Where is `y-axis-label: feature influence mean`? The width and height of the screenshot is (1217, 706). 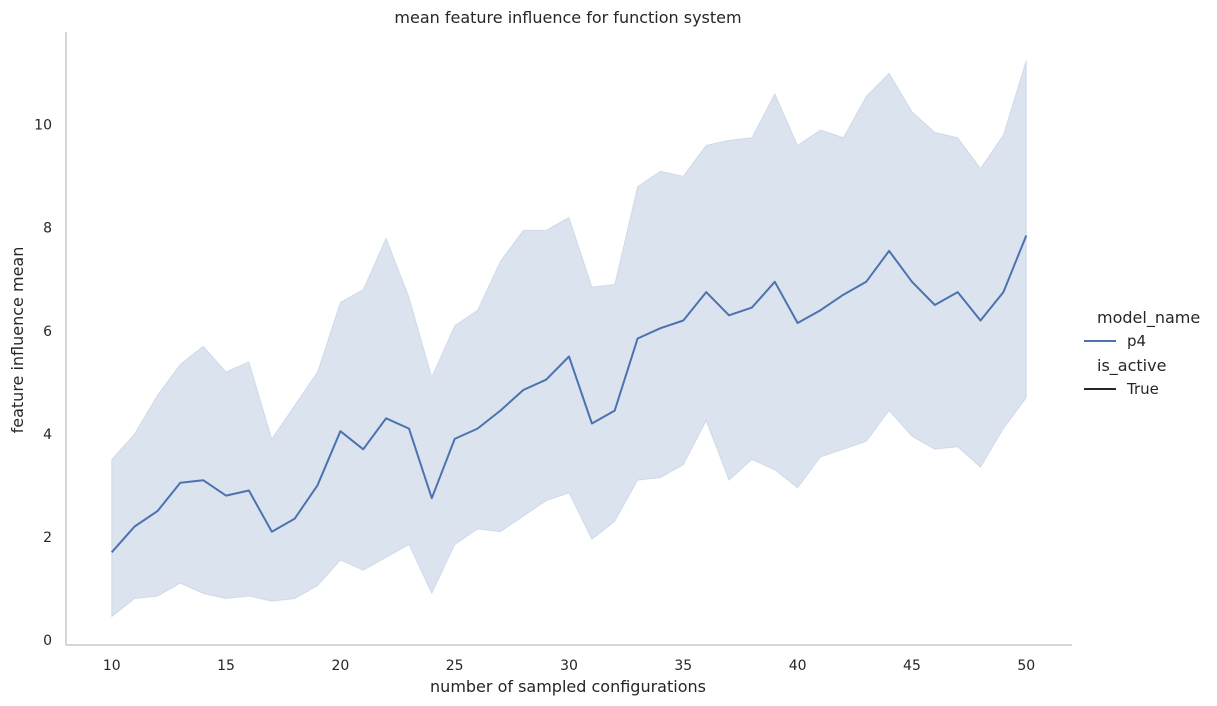 y-axis-label: feature influence mean is located at coordinates (17, 340).